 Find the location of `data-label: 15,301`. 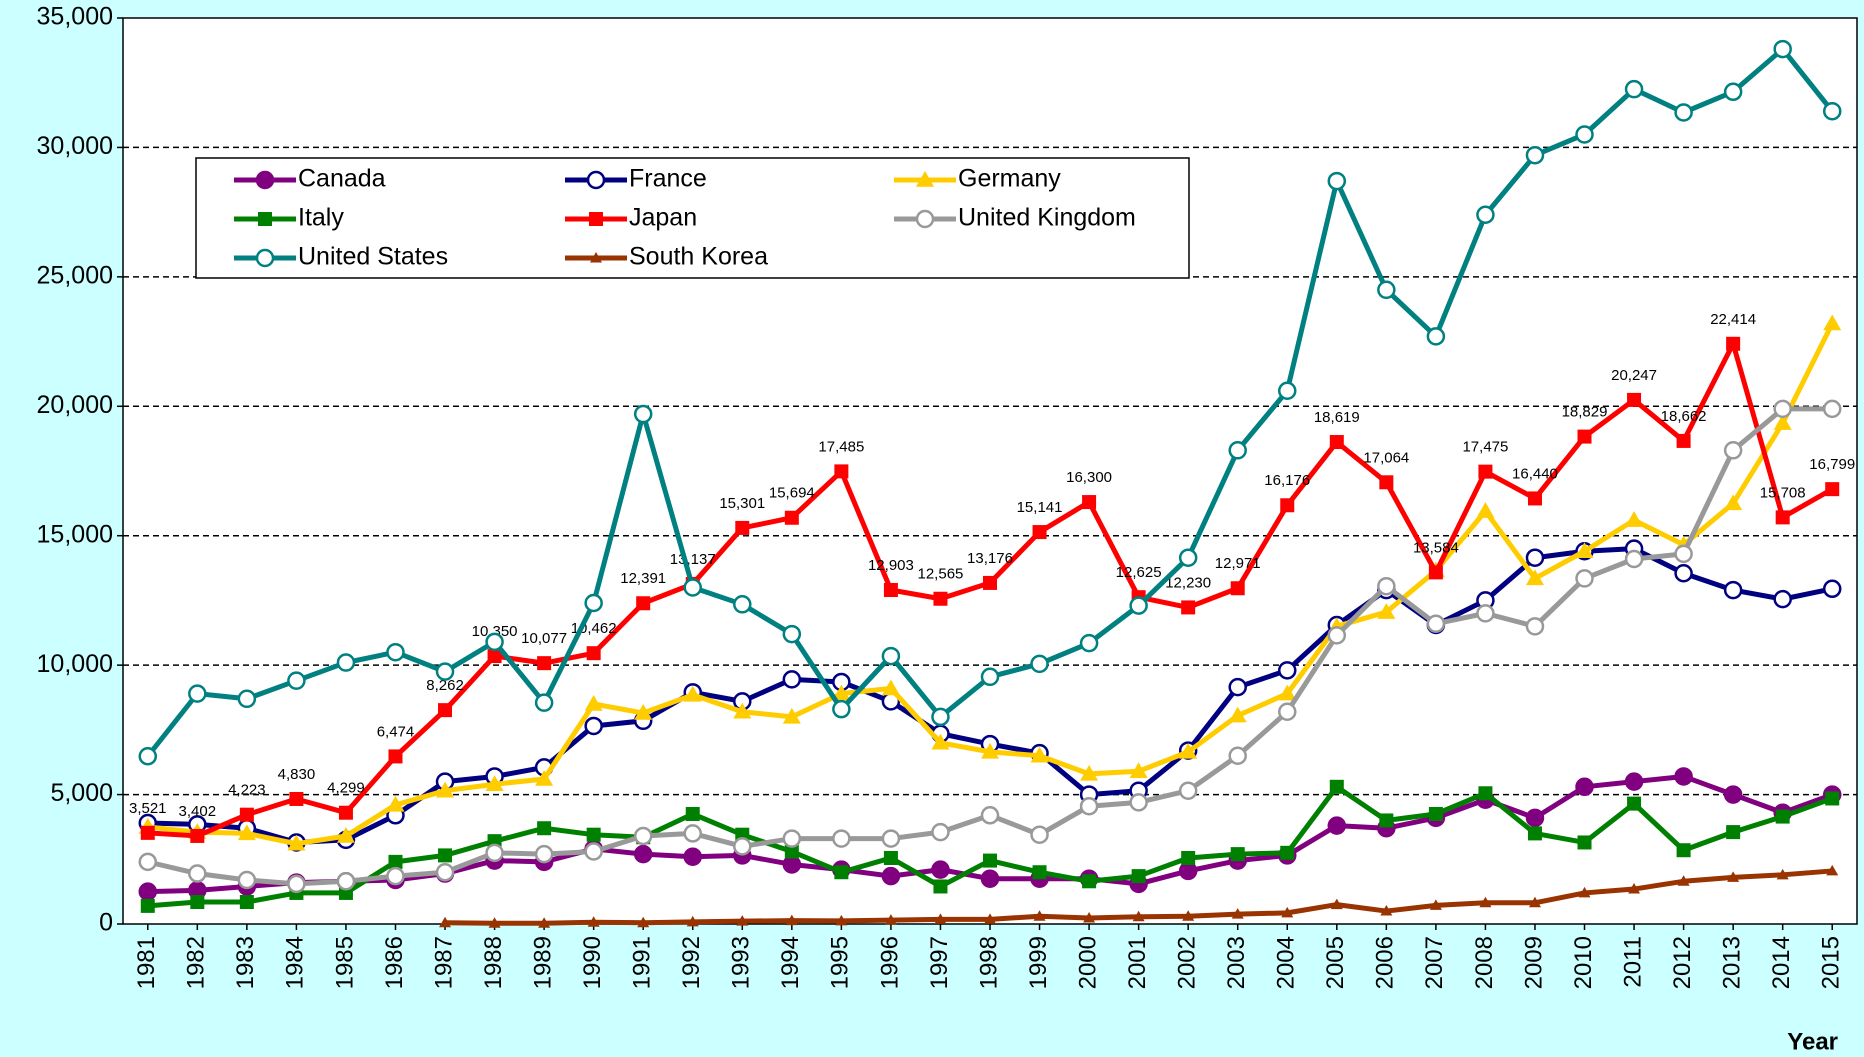

data-label: 15,301 is located at coordinates (742, 503).